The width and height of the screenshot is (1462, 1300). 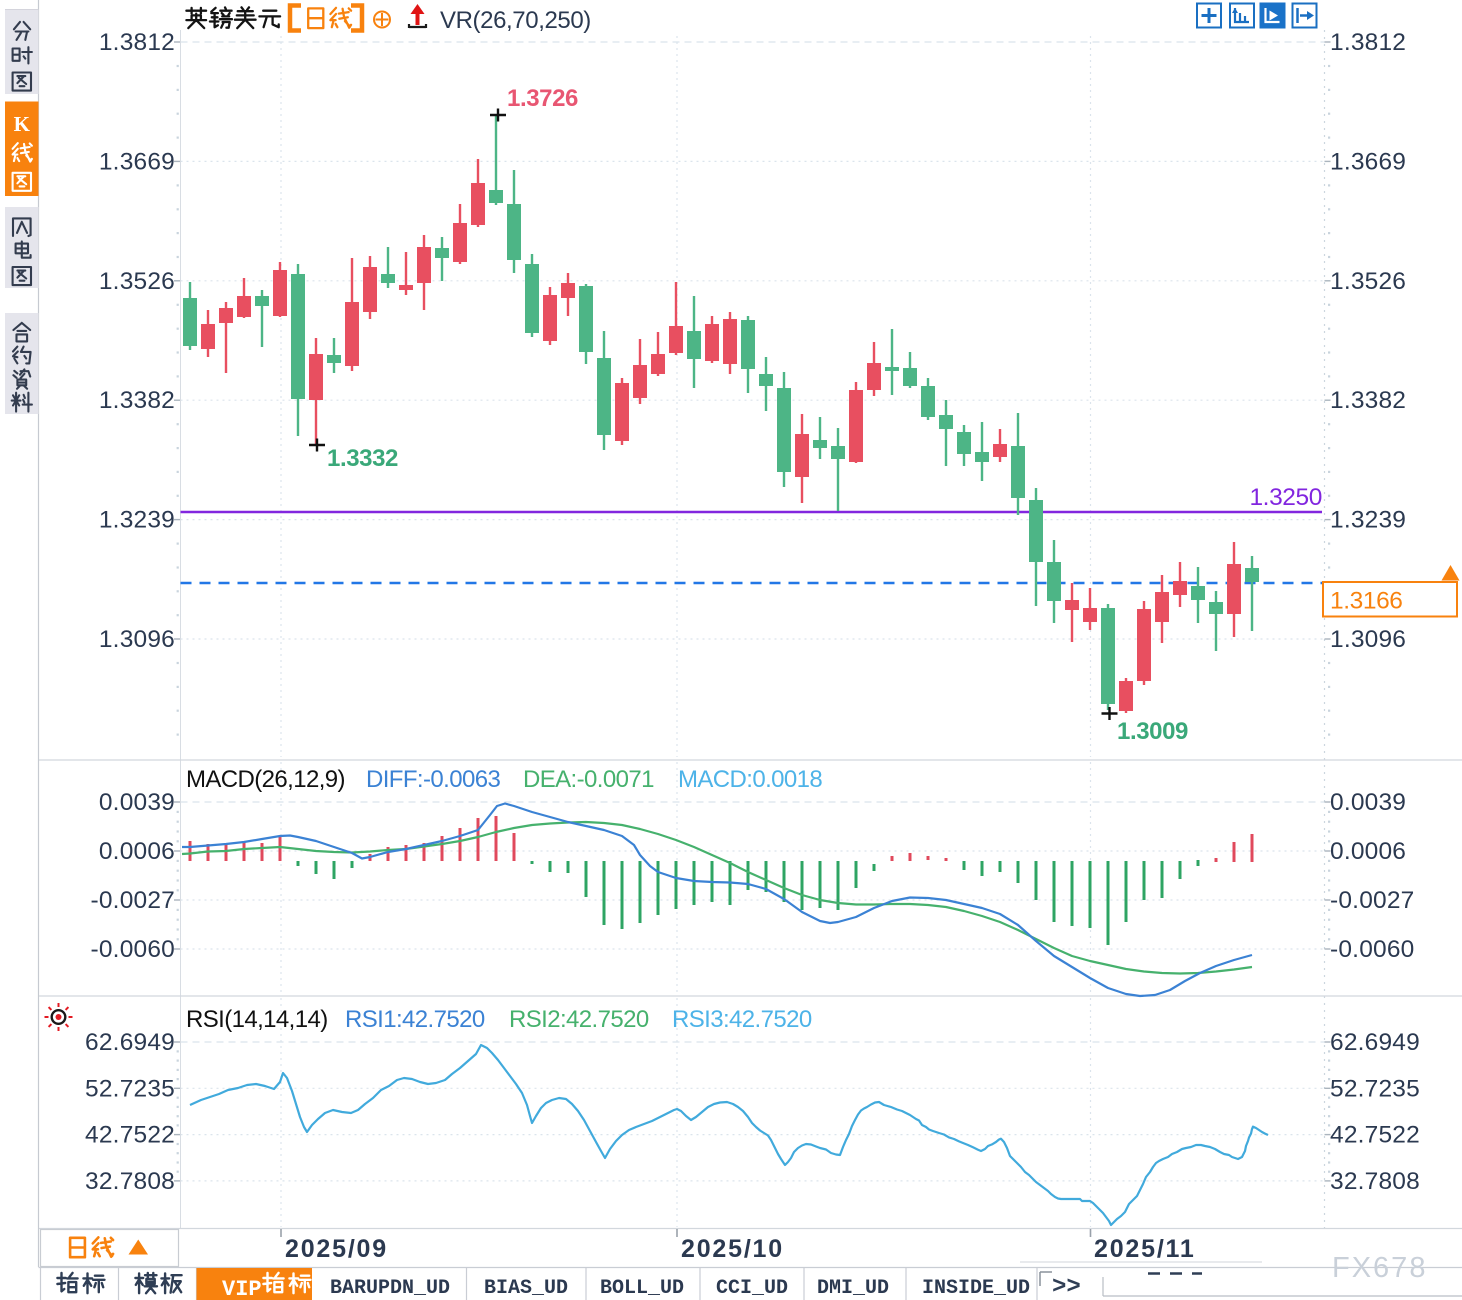 What do you see at coordinates (242, 1288) in the screenshot?
I see `svg-text: VIP` at bounding box center [242, 1288].